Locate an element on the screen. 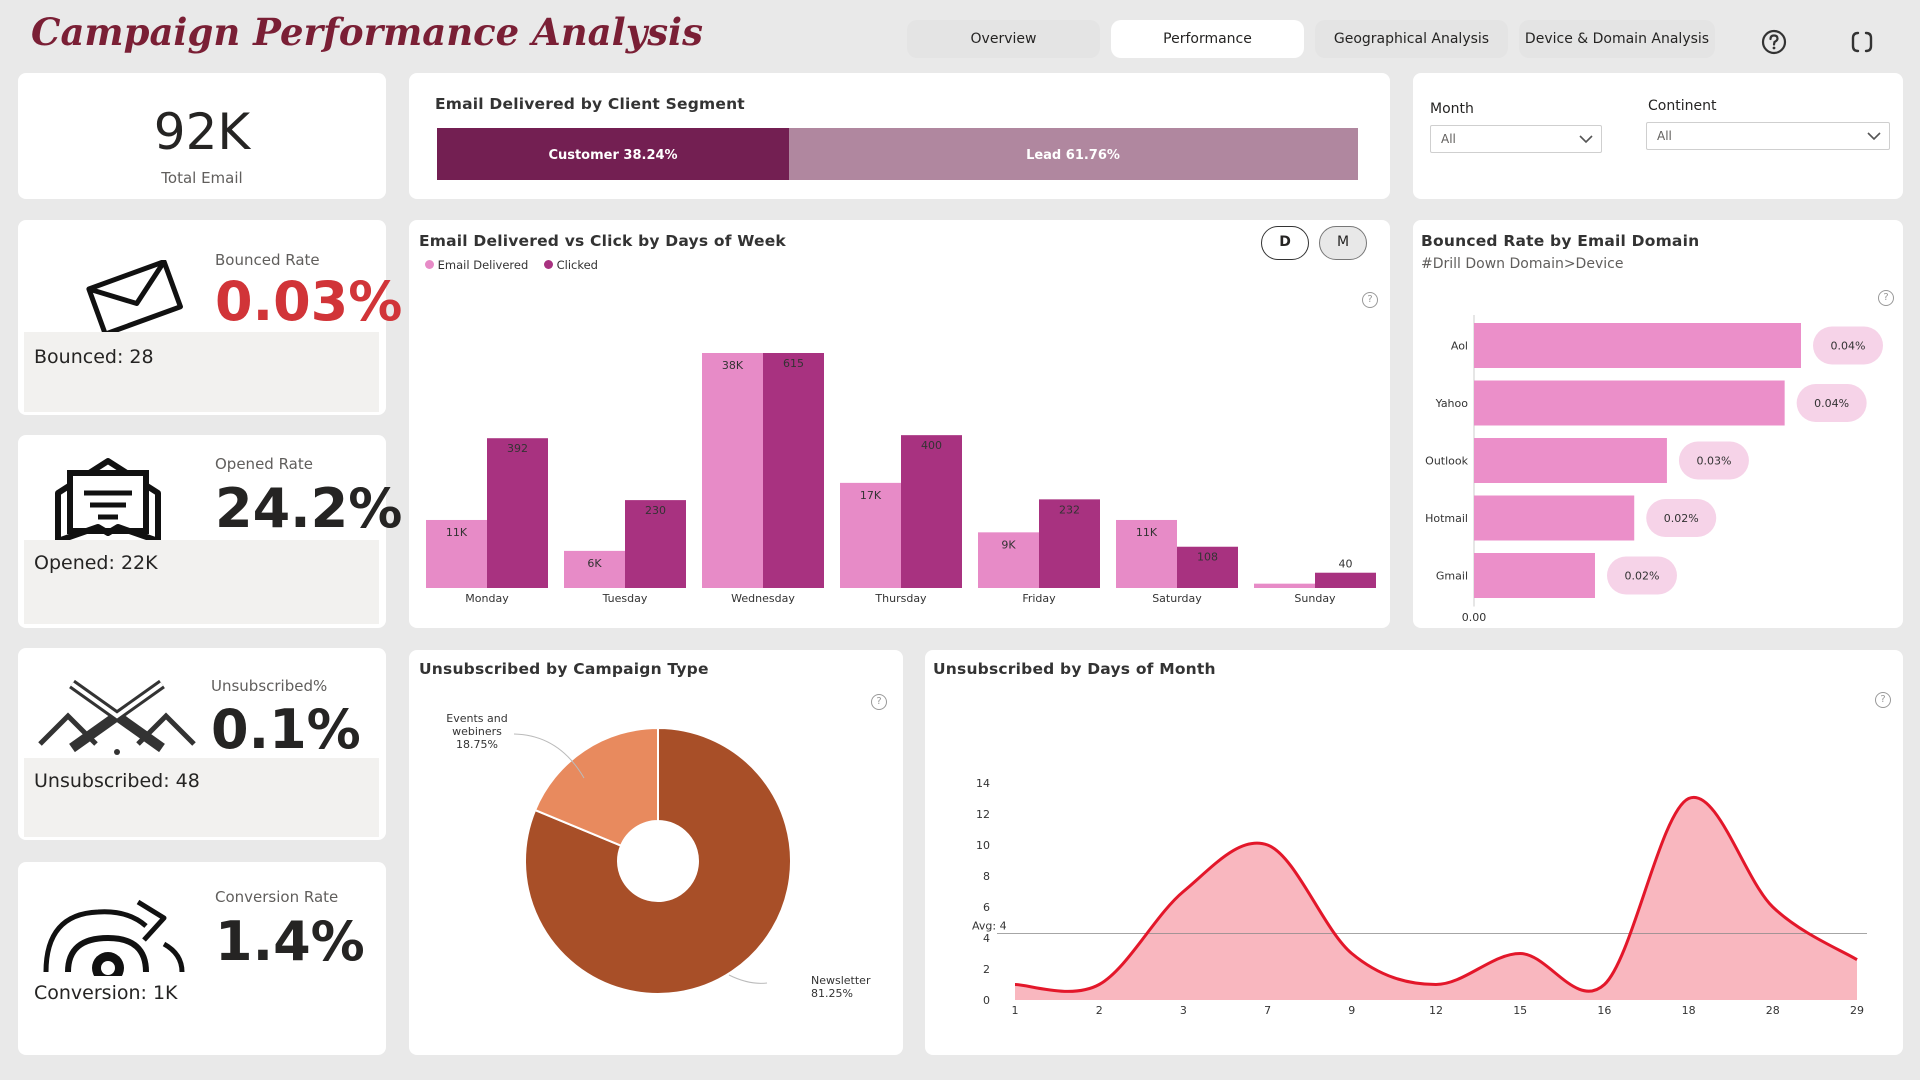 The height and width of the screenshot is (1080, 1920). y-tick-label: 10 is located at coordinates (983, 845).